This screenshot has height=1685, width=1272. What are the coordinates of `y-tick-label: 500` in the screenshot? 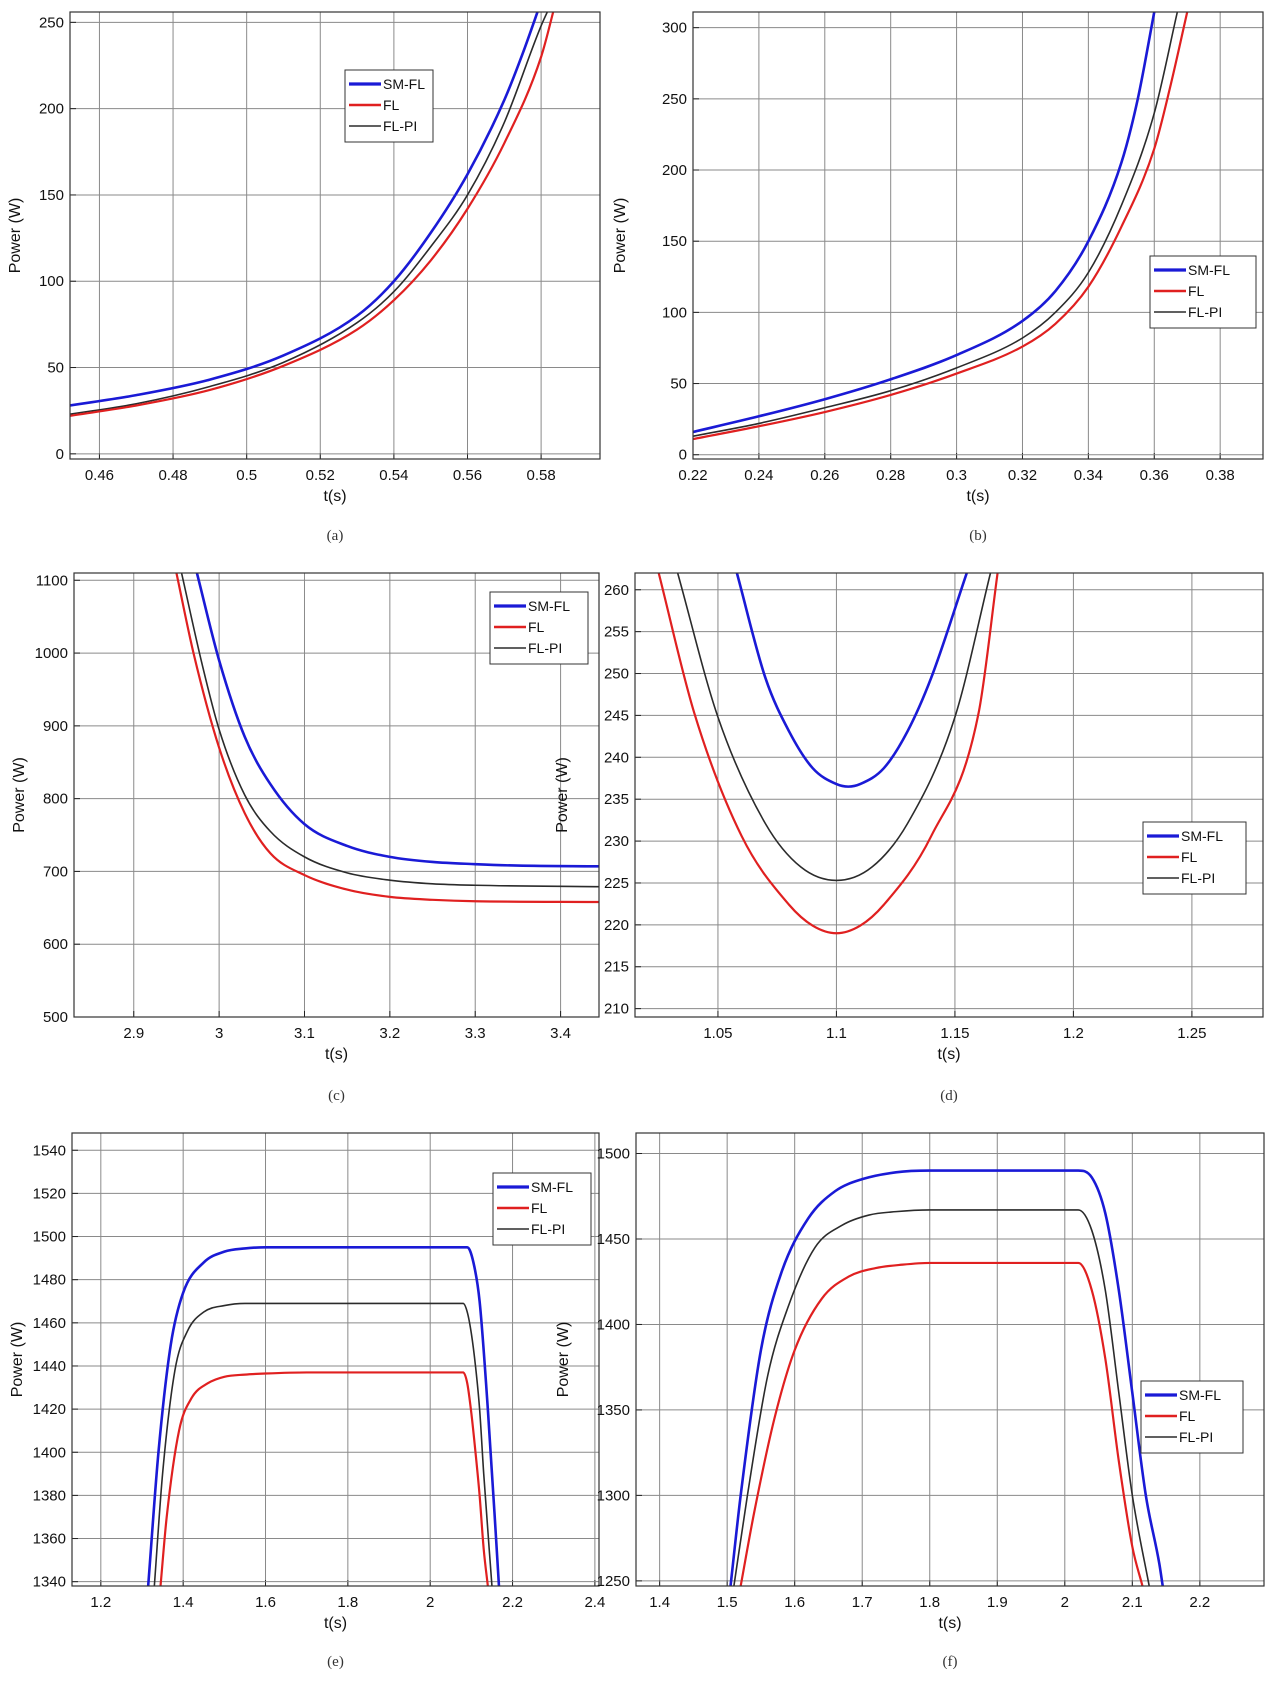 It's located at (55, 1017).